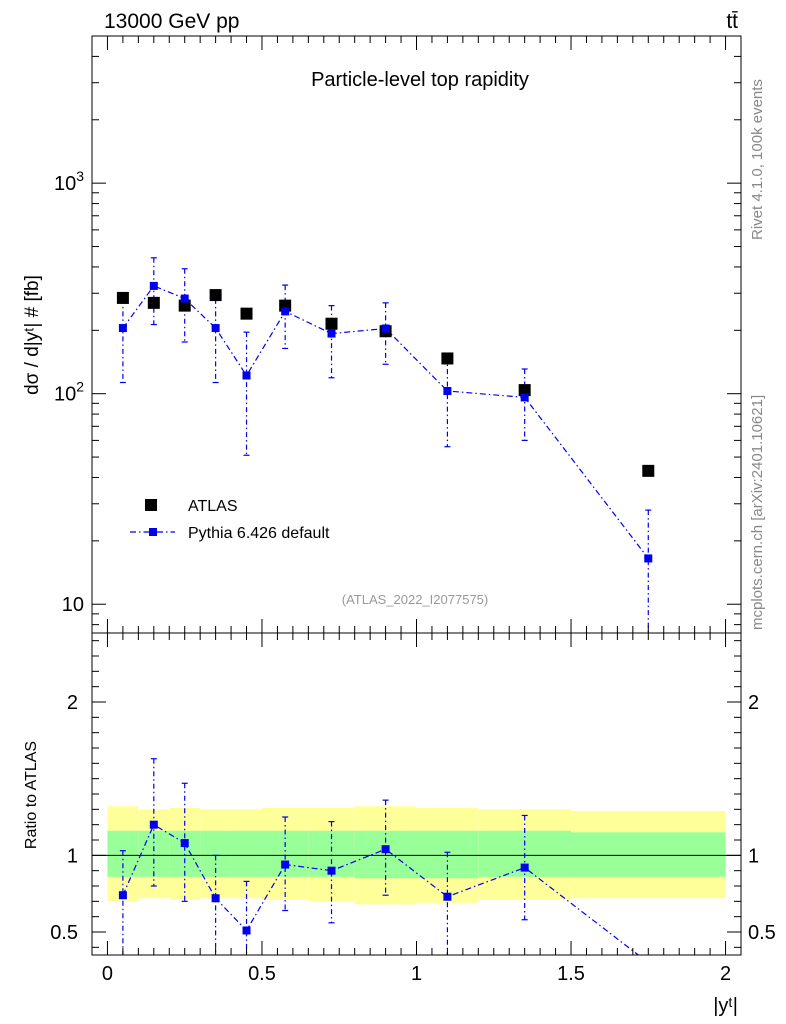  Describe the element at coordinates (230, 520) in the screenshot. I see `legend: ATLAS Pythia 6.426 default` at that location.